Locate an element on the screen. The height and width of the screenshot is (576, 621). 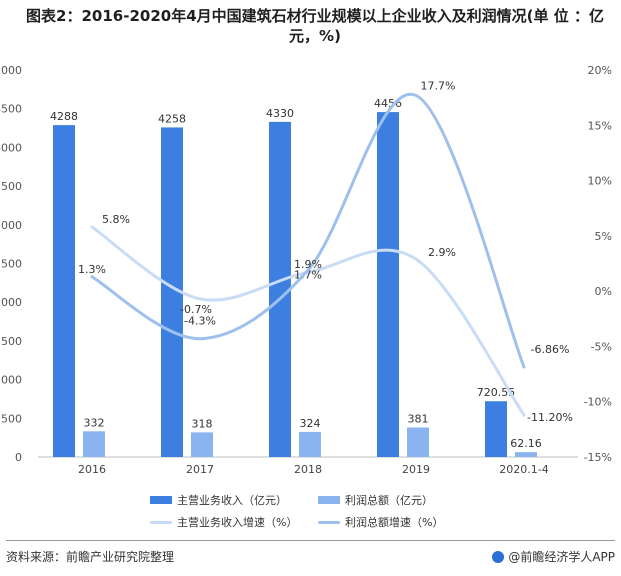
legend-swatch-revenue-growth is located at coordinates (161, 522).